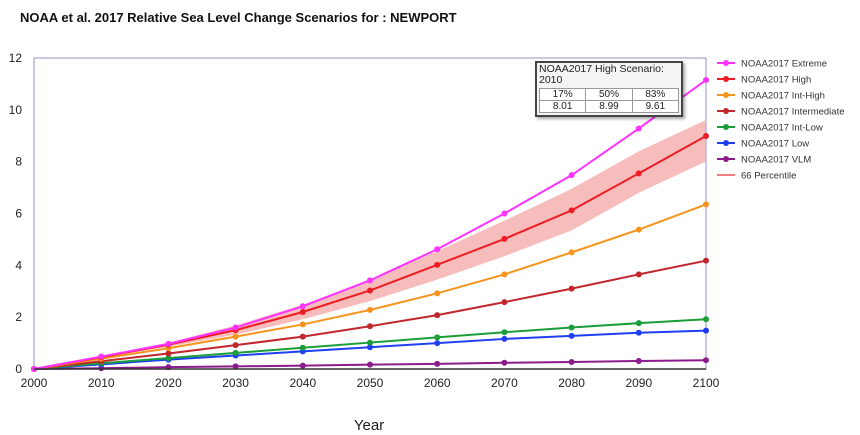 The width and height of the screenshot is (860, 435). What do you see at coordinates (562, 106) in the screenshot?
I see `tooltip-value-cell: 8.01` at bounding box center [562, 106].